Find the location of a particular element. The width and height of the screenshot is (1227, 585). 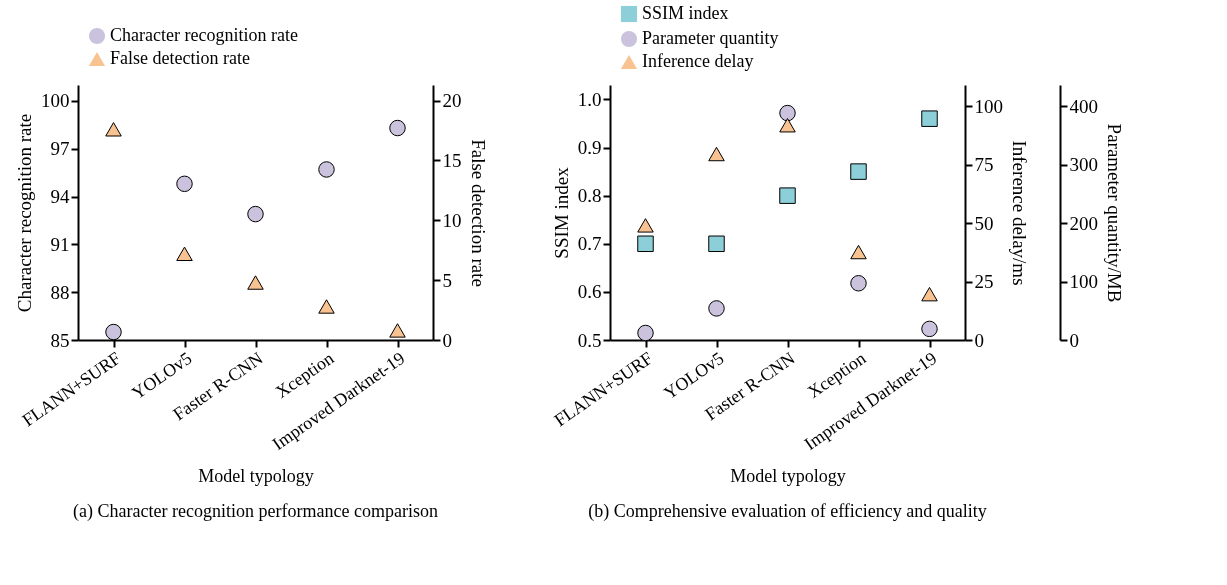

y-tick-label: 1.0 is located at coordinates (589, 99).